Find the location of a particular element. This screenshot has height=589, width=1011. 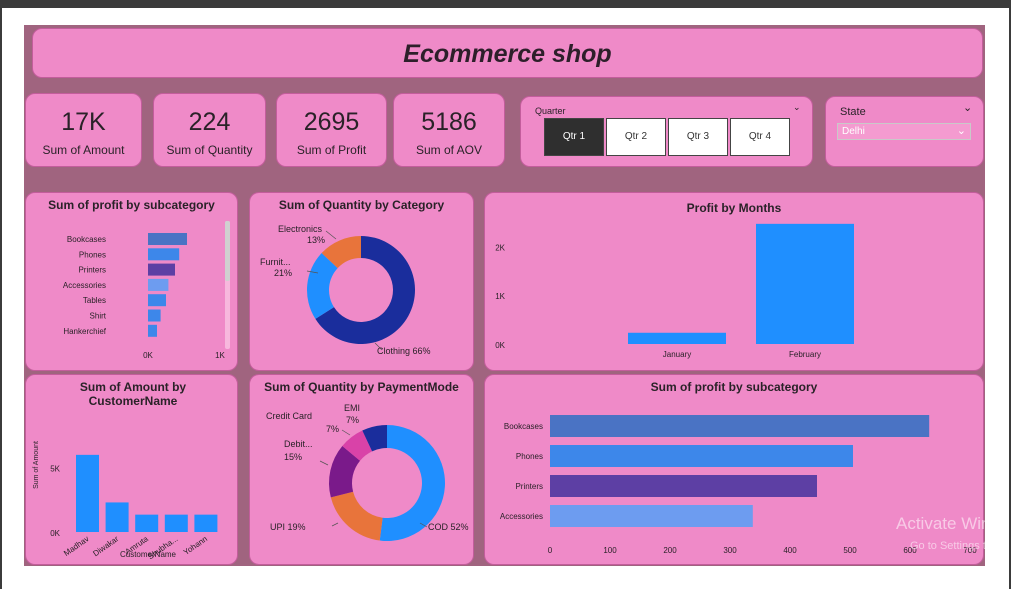

slice-pct: 21% is located at coordinates (283, 273).